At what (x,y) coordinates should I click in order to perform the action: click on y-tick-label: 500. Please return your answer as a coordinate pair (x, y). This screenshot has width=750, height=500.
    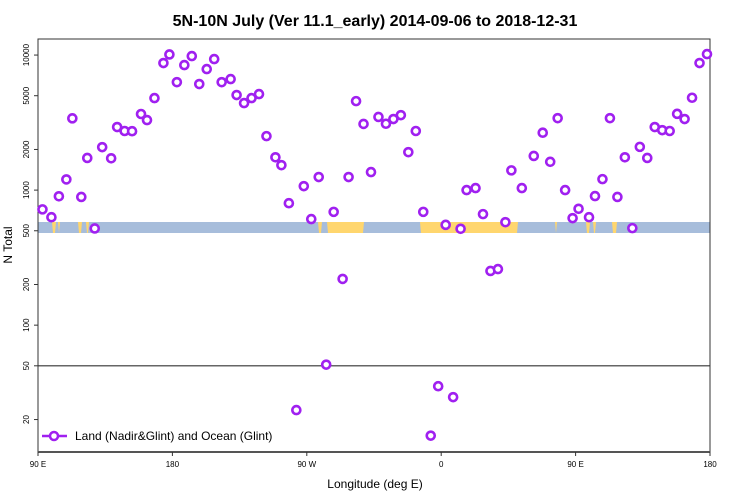
    Looking at the image, I should click on (26, 231).